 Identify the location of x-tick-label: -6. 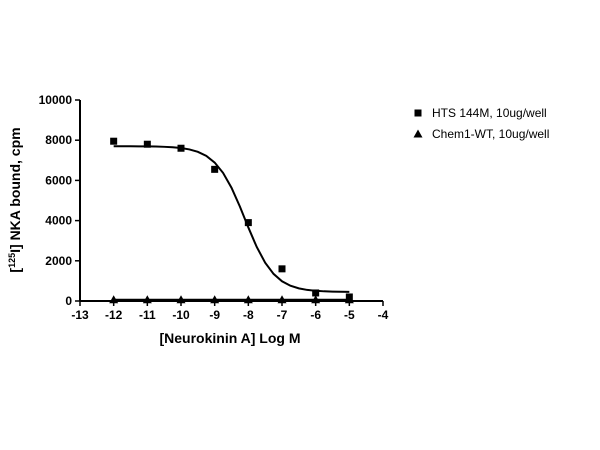
(315, 315).